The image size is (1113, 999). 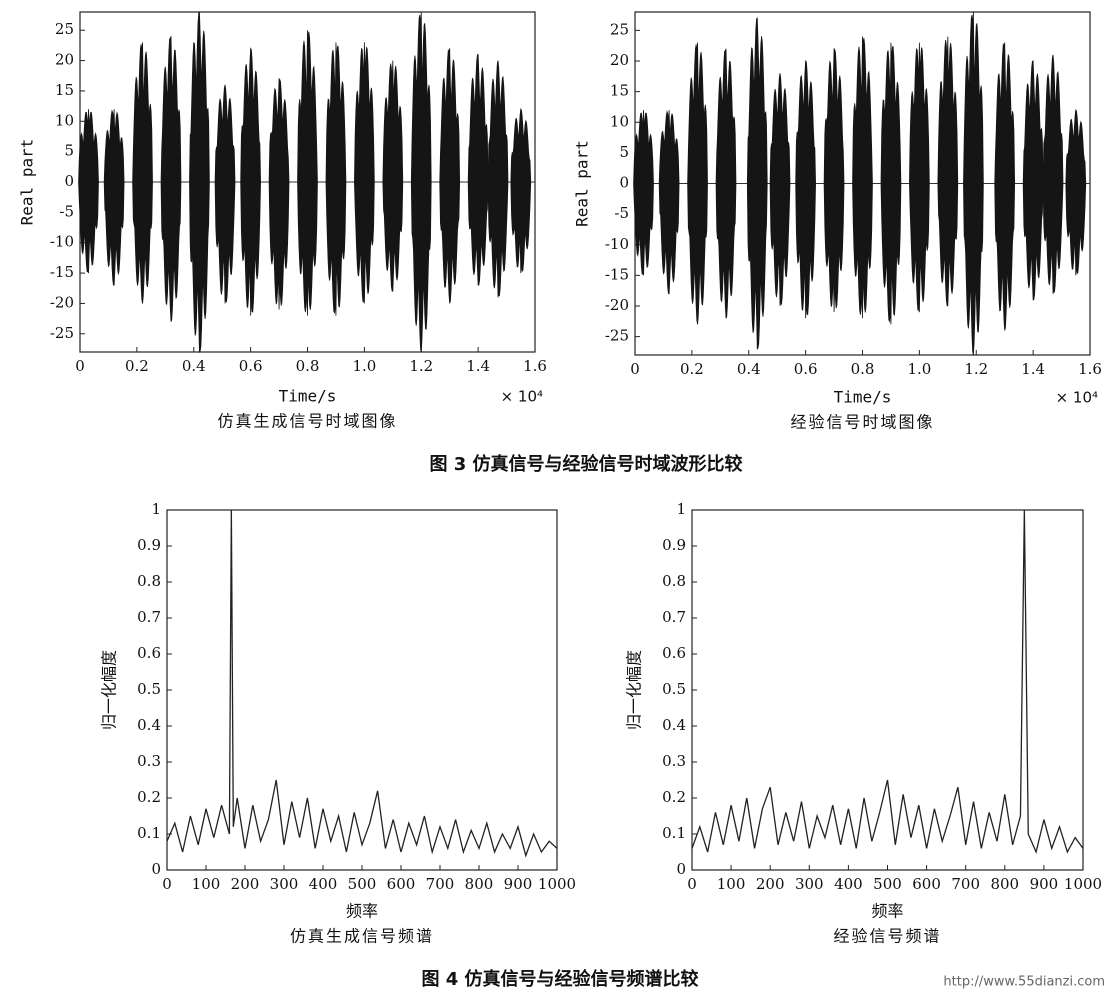 What do you see at coordinates (674, 581) in the screenshot?
I see `y-tick-label: 0.8` at bounding box center [674, 581].